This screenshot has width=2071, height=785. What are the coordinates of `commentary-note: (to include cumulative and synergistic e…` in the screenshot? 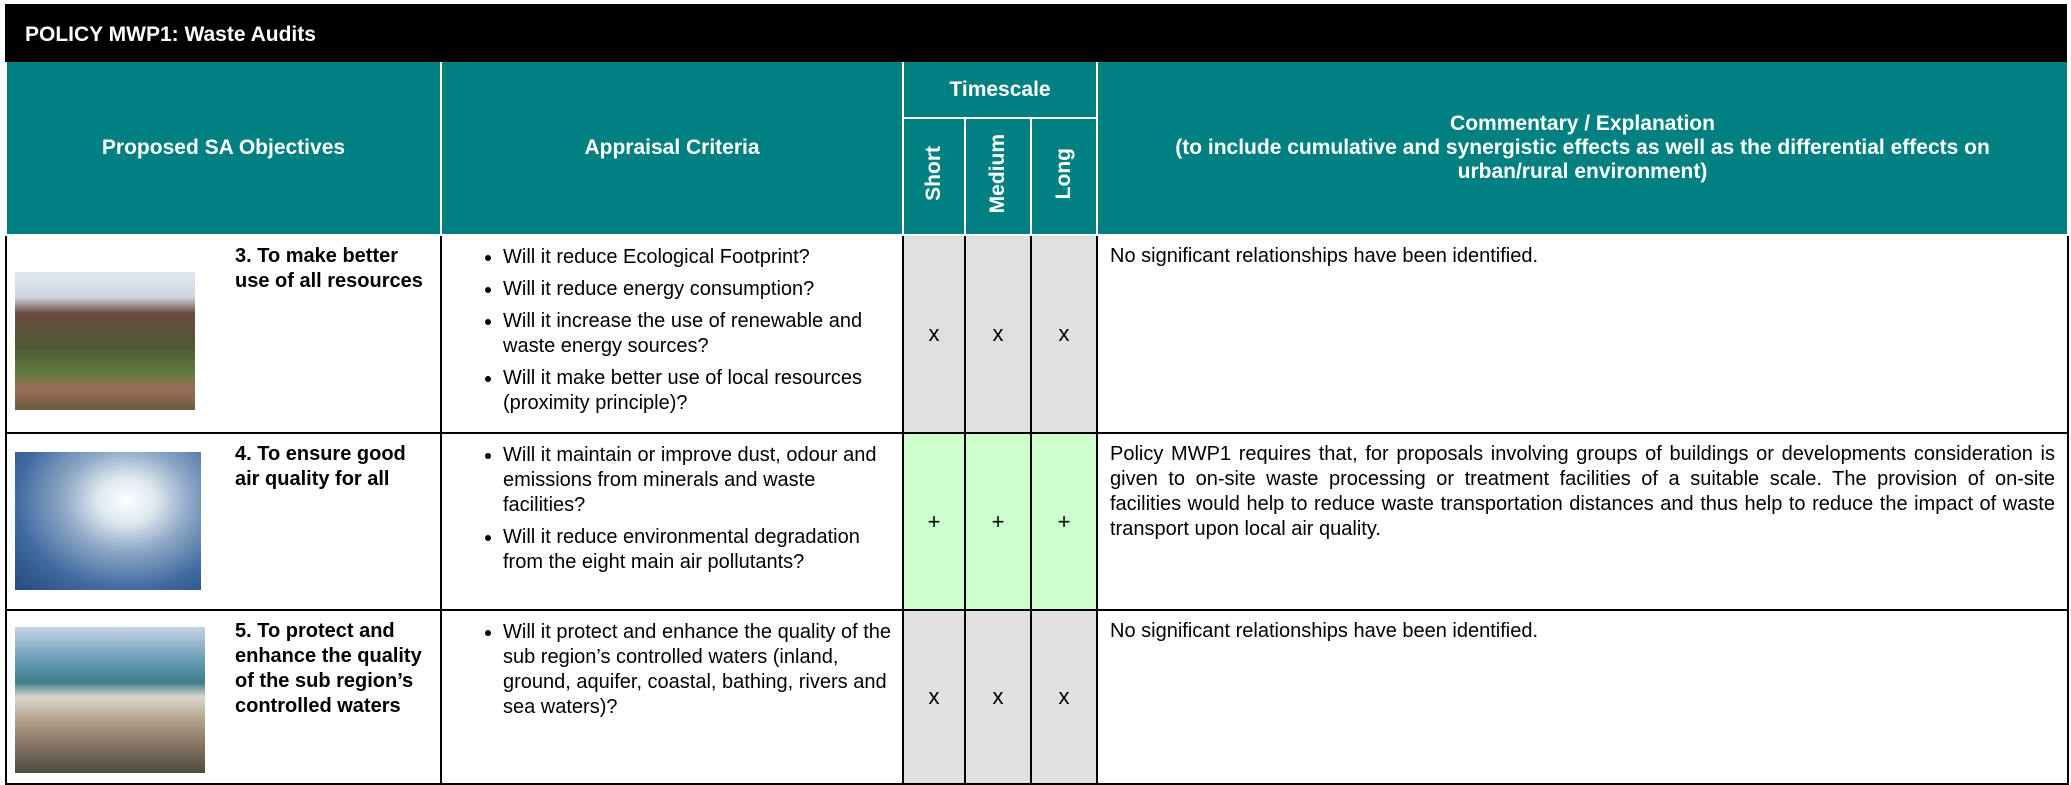 It's located at (1582, 159).